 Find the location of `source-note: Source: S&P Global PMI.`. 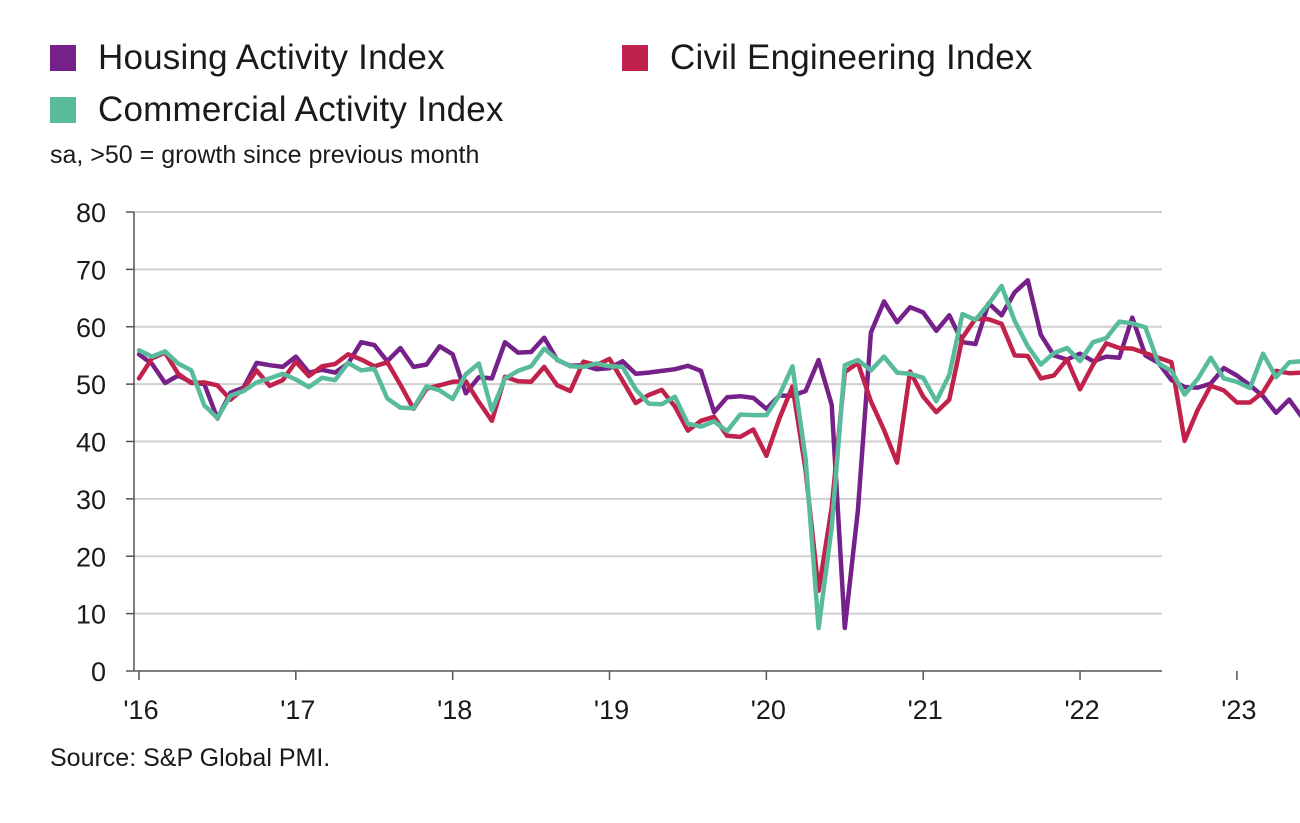

source-note: Source: S&P Global PMI. is located at coordinates (190, 758).